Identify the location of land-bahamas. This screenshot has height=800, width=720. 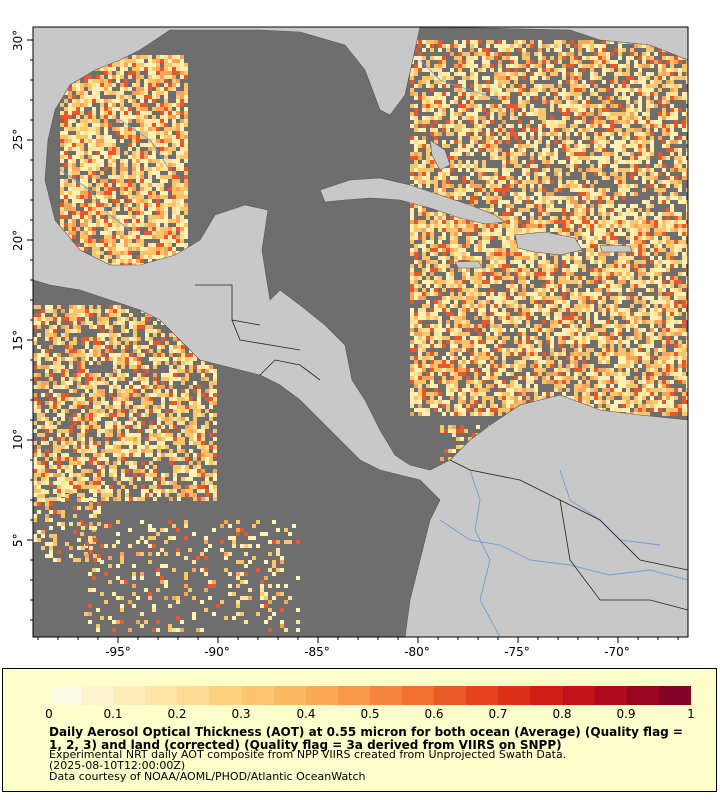
(440, 155).